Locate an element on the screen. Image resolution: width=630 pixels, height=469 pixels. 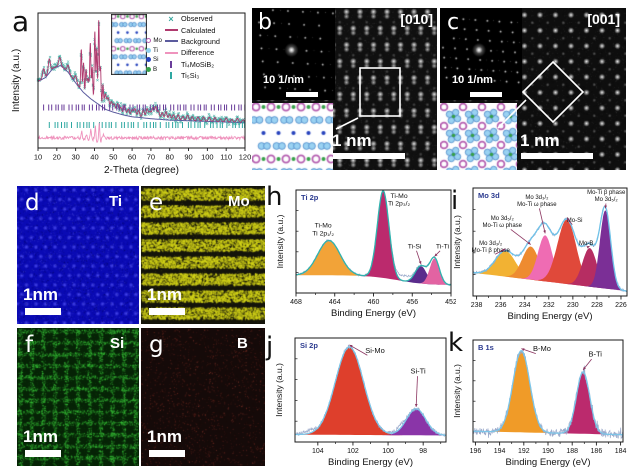
si-atom-icon is located at coordinates (148, 60).